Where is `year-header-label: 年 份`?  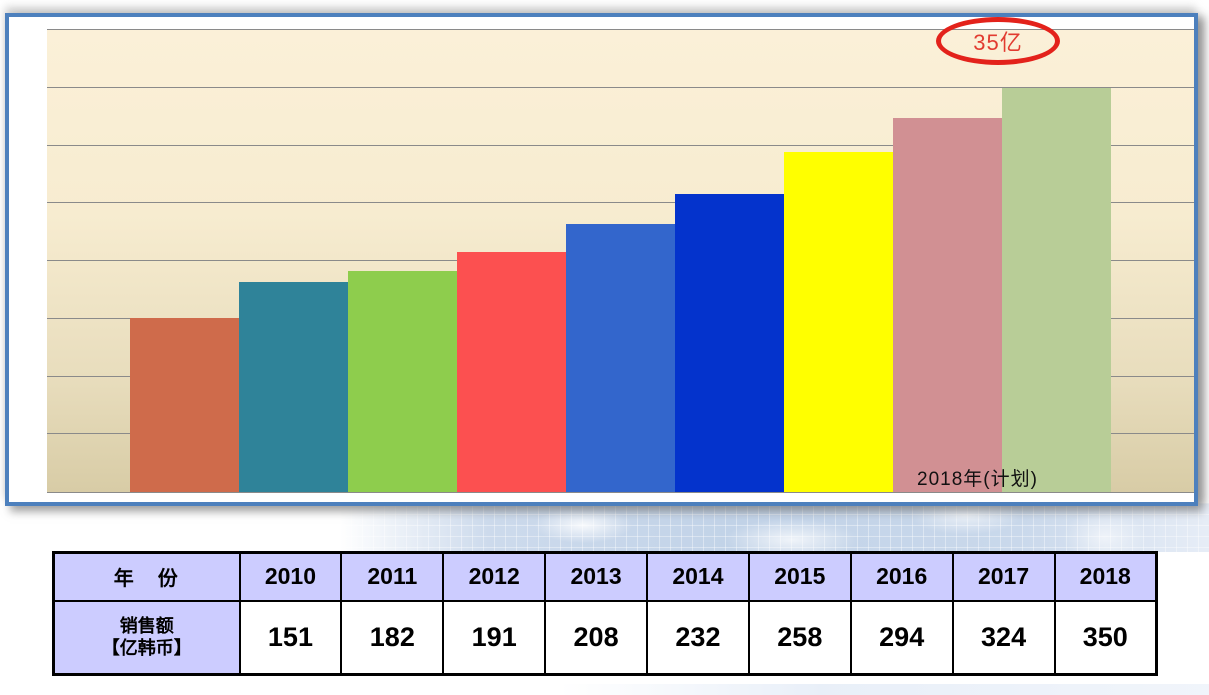
year-header-label: 年 份 is located at coordinates (146, 579).